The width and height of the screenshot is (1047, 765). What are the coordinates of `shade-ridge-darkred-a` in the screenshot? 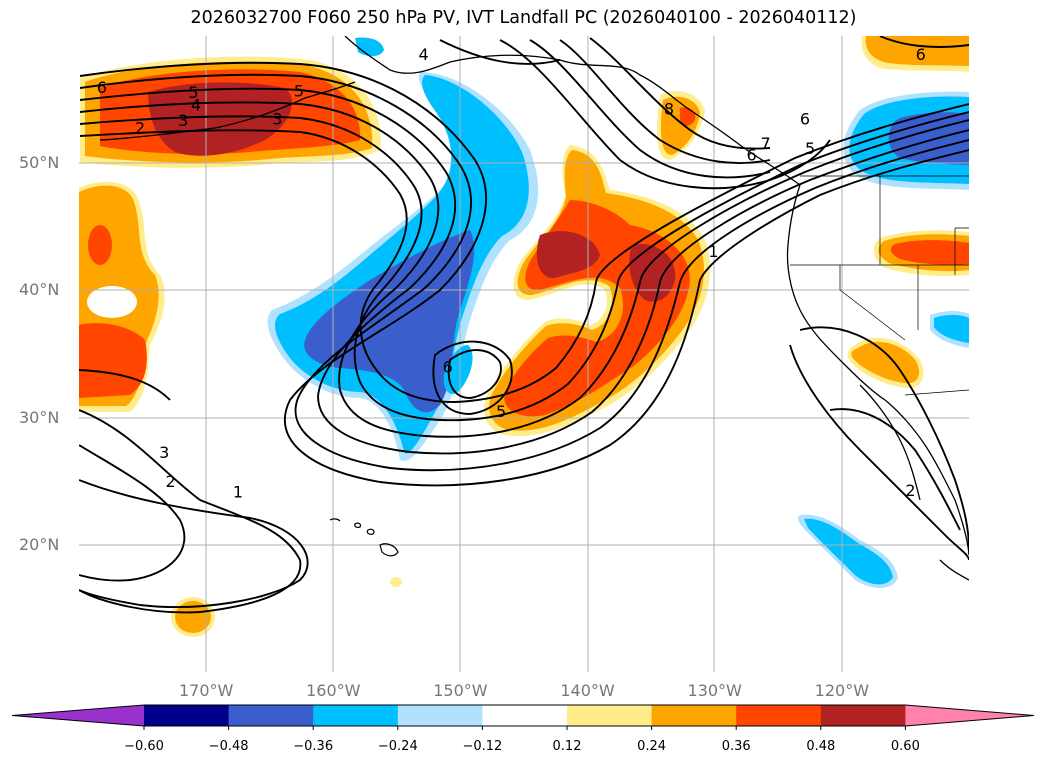 It's located at (568, 255).